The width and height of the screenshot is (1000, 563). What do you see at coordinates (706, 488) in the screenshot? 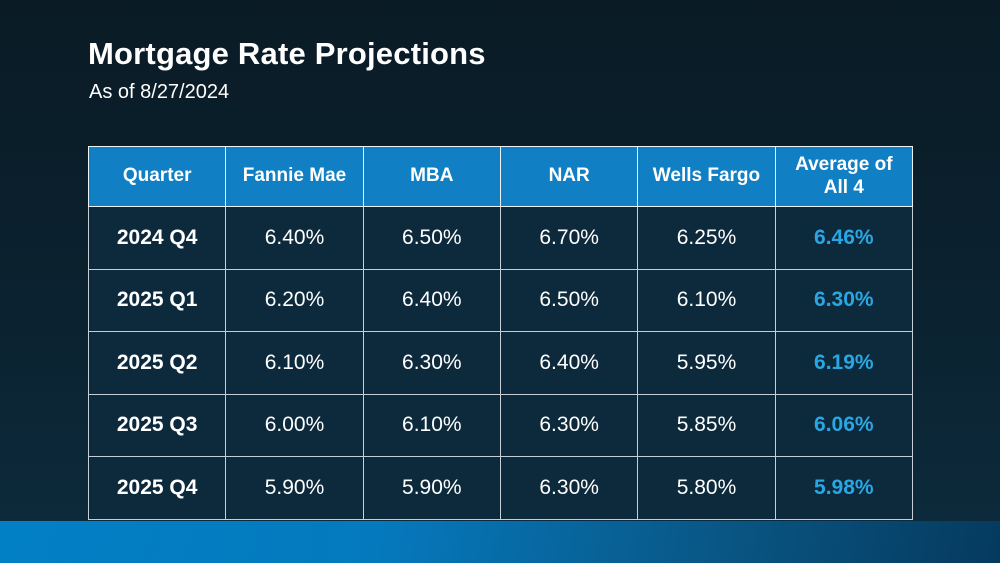
I see `rate-cell: 5.80%` at bounding box center [706, 488].